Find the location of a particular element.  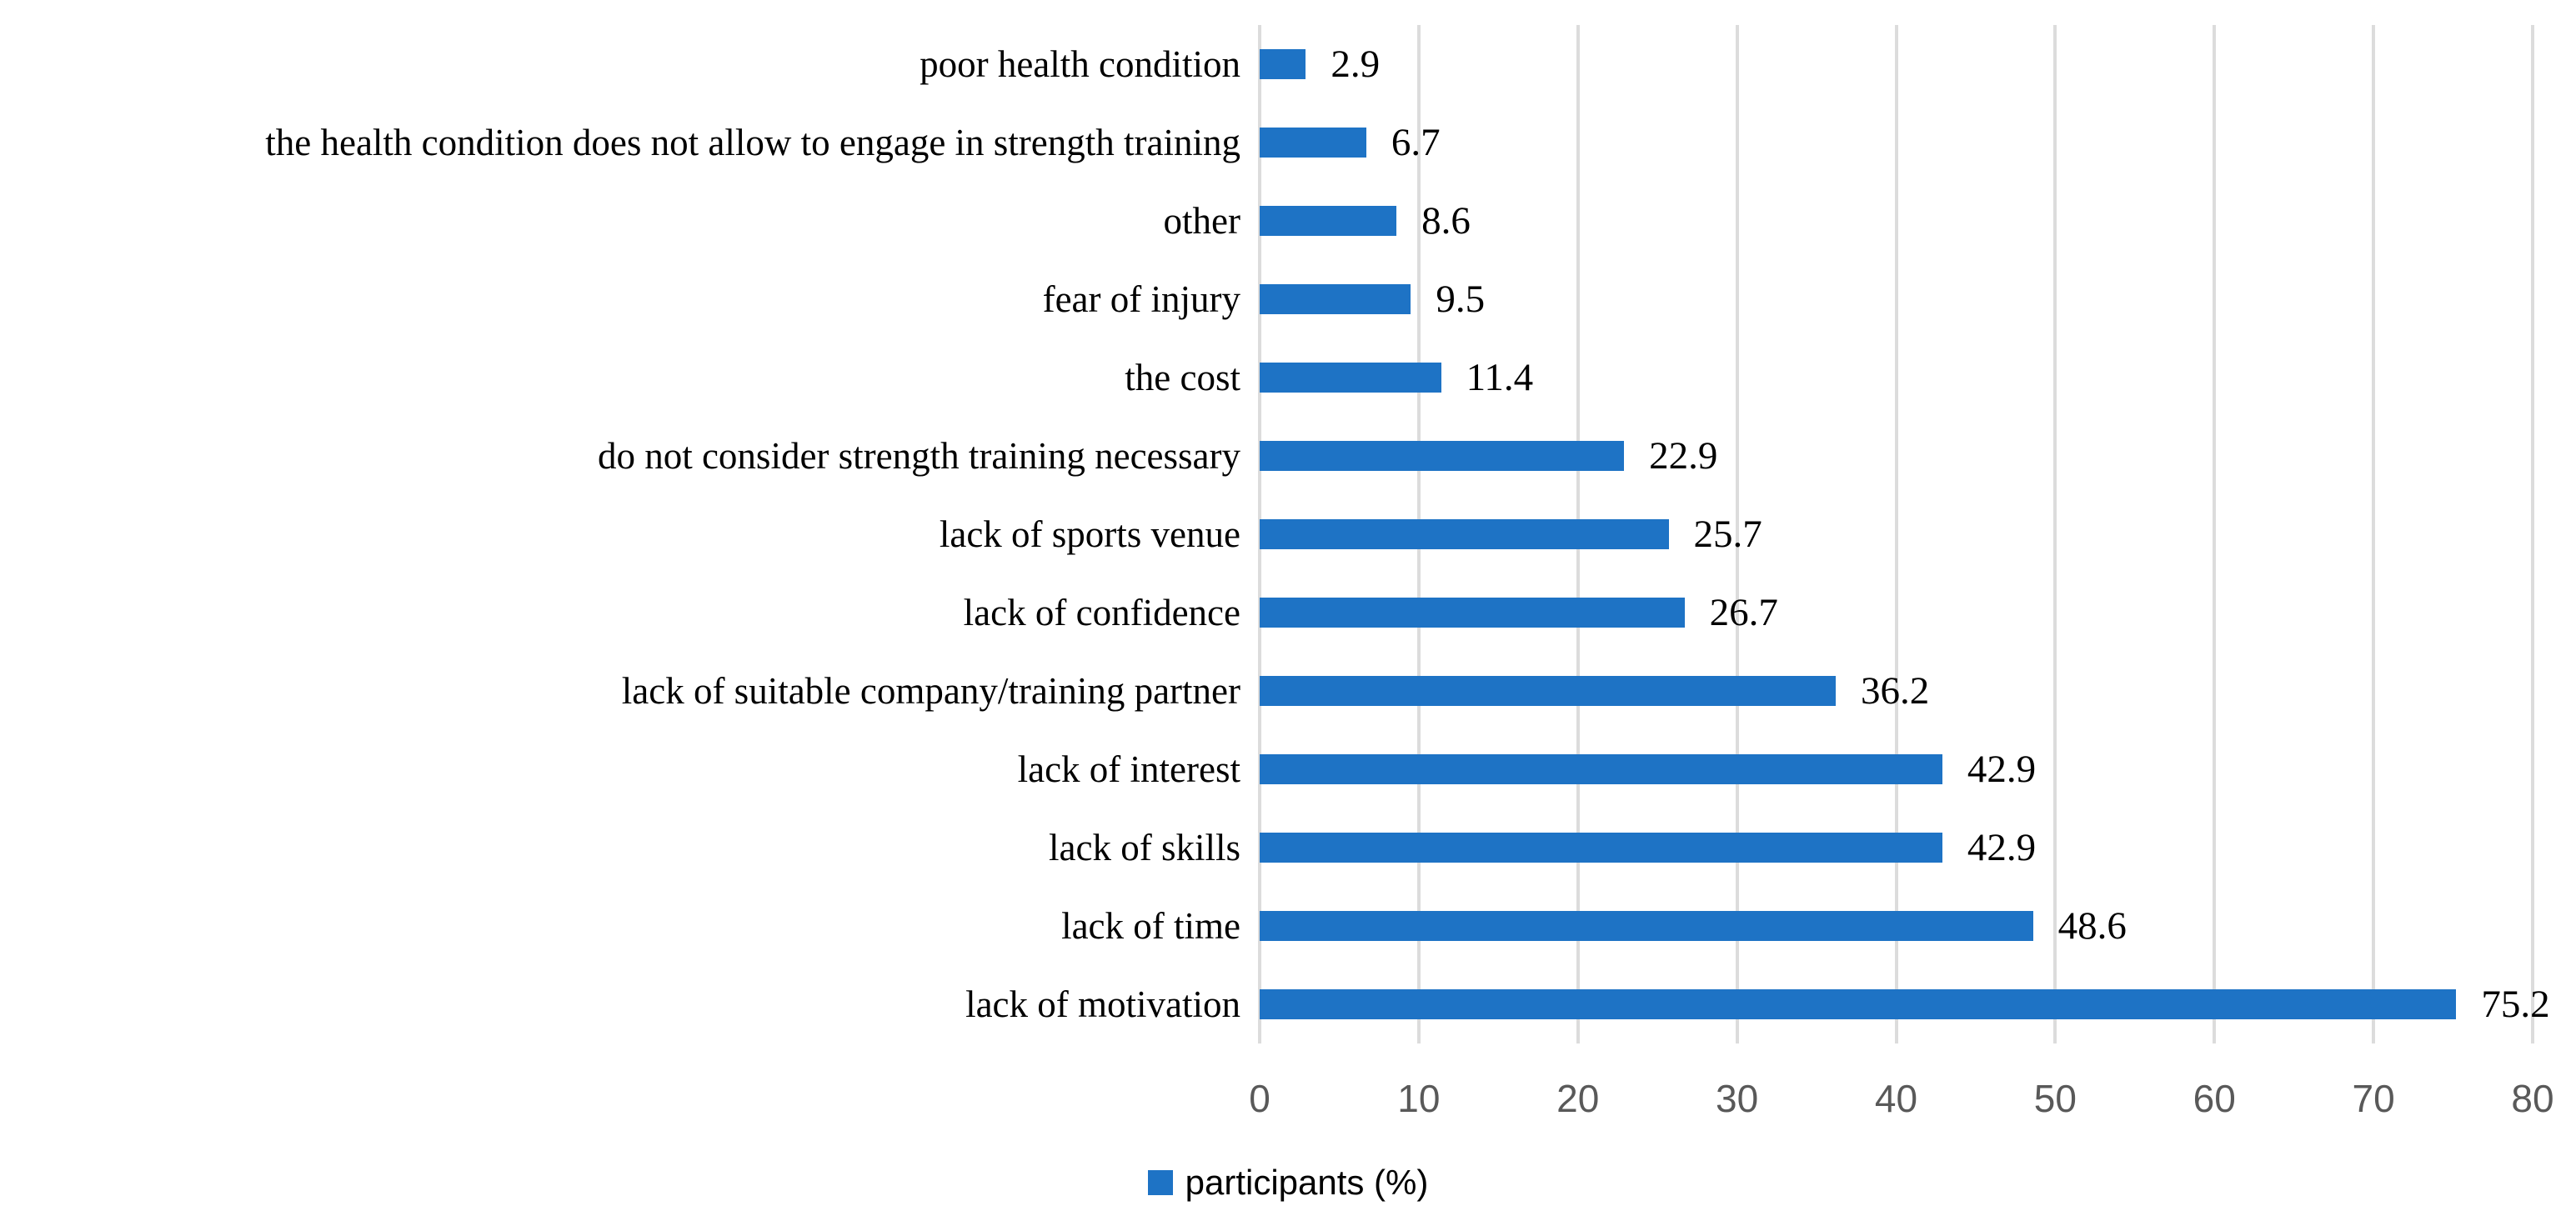

x-axis-tick-label: 60 is located at coordinates (2214, 1098).